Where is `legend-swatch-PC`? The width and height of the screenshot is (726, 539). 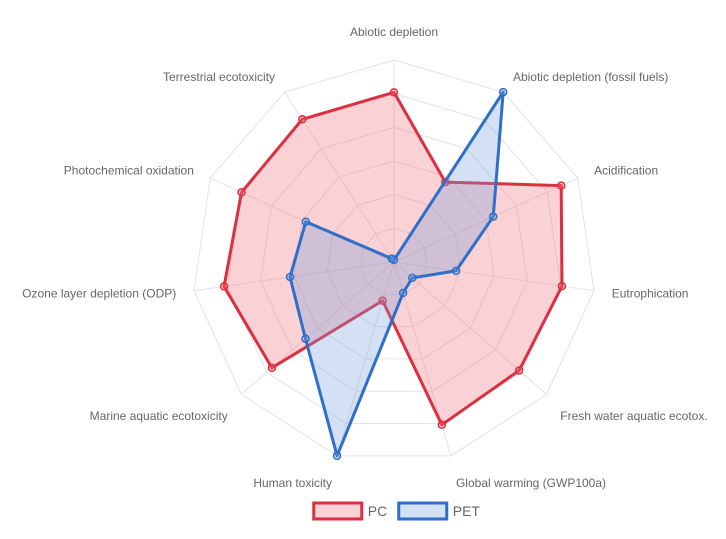 legend-swatch-PC is located at coordinates (338, 511).